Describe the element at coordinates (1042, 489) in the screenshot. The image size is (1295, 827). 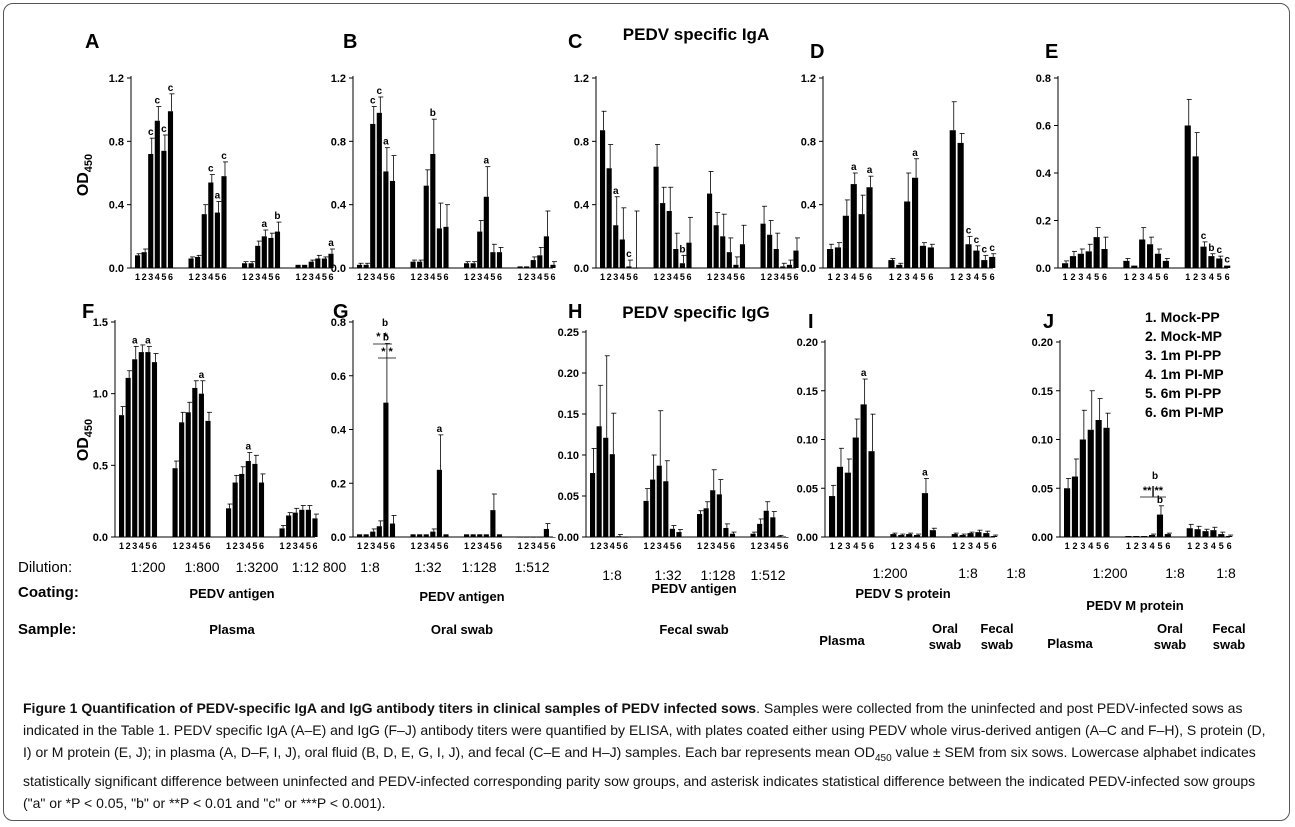
I see `y-tick-label: 0.05` at that location.